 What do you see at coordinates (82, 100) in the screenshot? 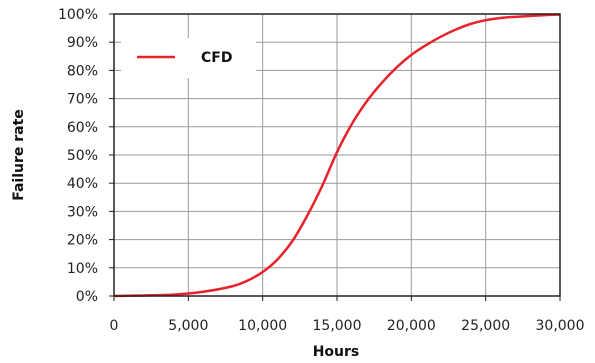
I see `y-tick-label: 70%` at bounding box center [82, 100].